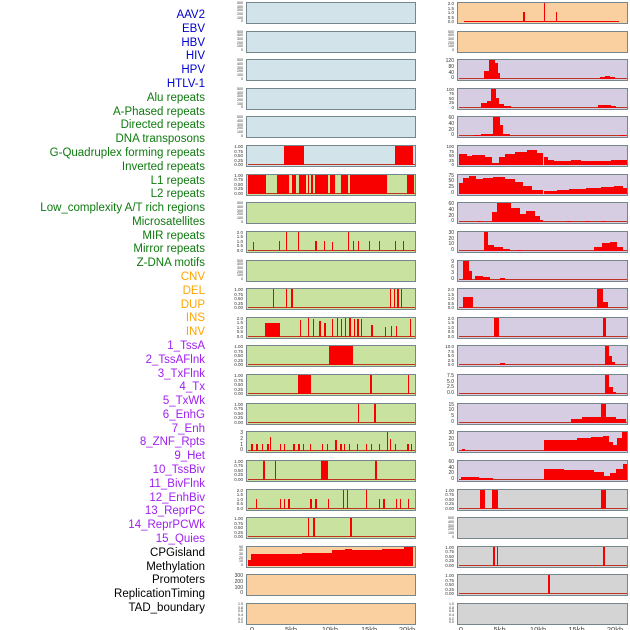 This screenshot has width=630, height=630. What do you see at coordinates (461, 627) in the screenshot?
I see `x-axis-tick-right-0: 0` at bounding box center [461, 627].